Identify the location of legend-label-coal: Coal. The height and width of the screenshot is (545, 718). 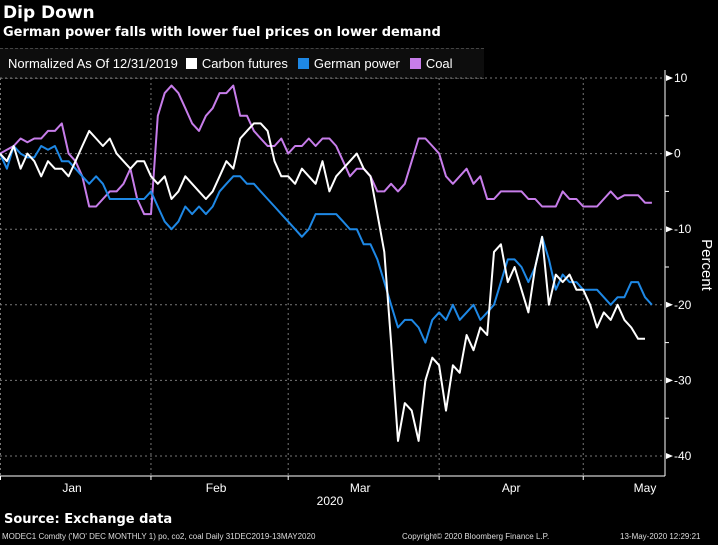
(439, 63).